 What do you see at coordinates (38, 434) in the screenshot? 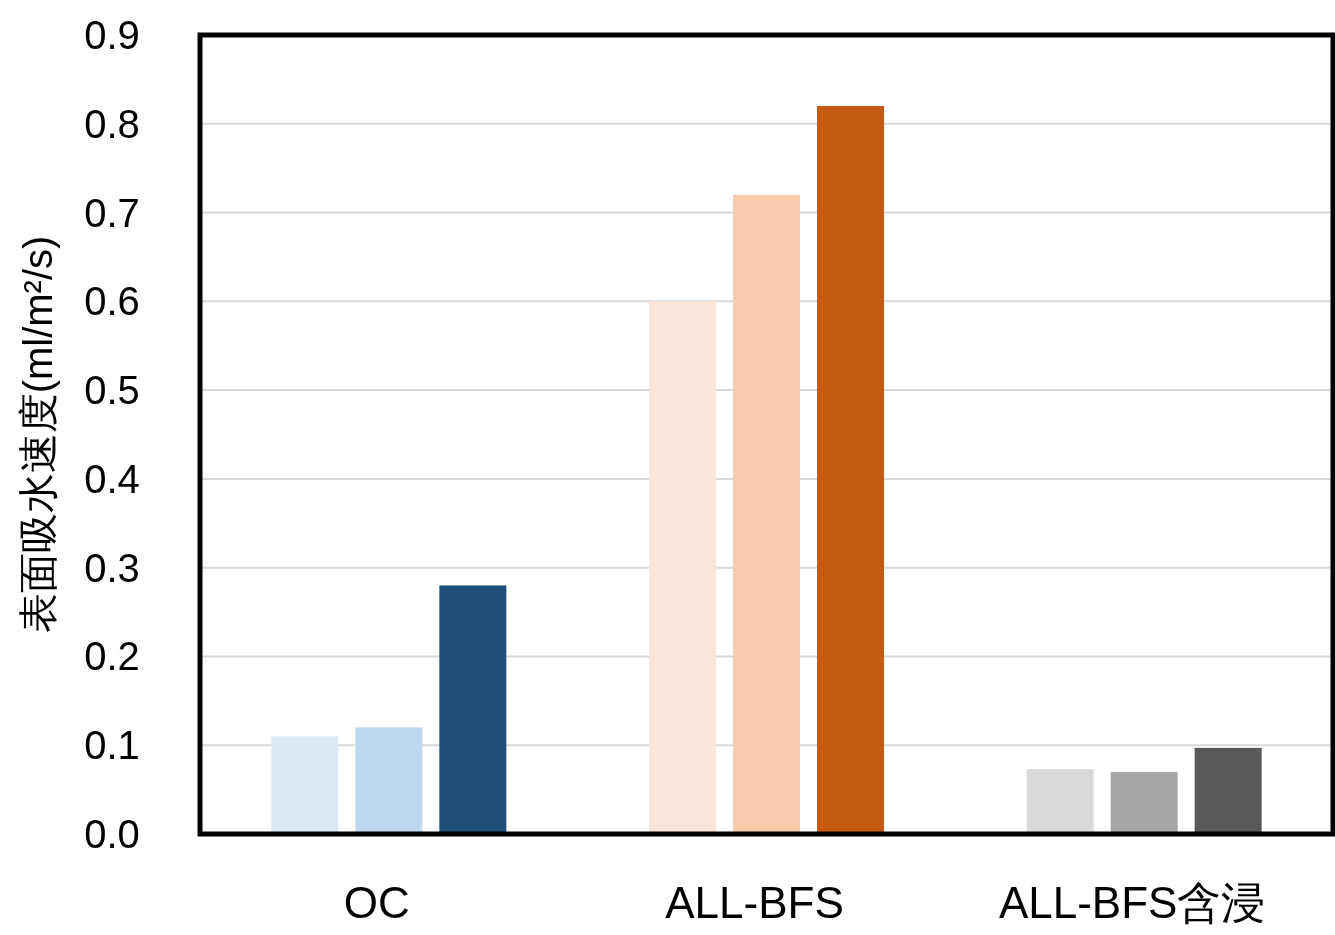
I see `y-axis-title: 表面吸水速度(ml/m²/s)` at bounding box center [38, 434].